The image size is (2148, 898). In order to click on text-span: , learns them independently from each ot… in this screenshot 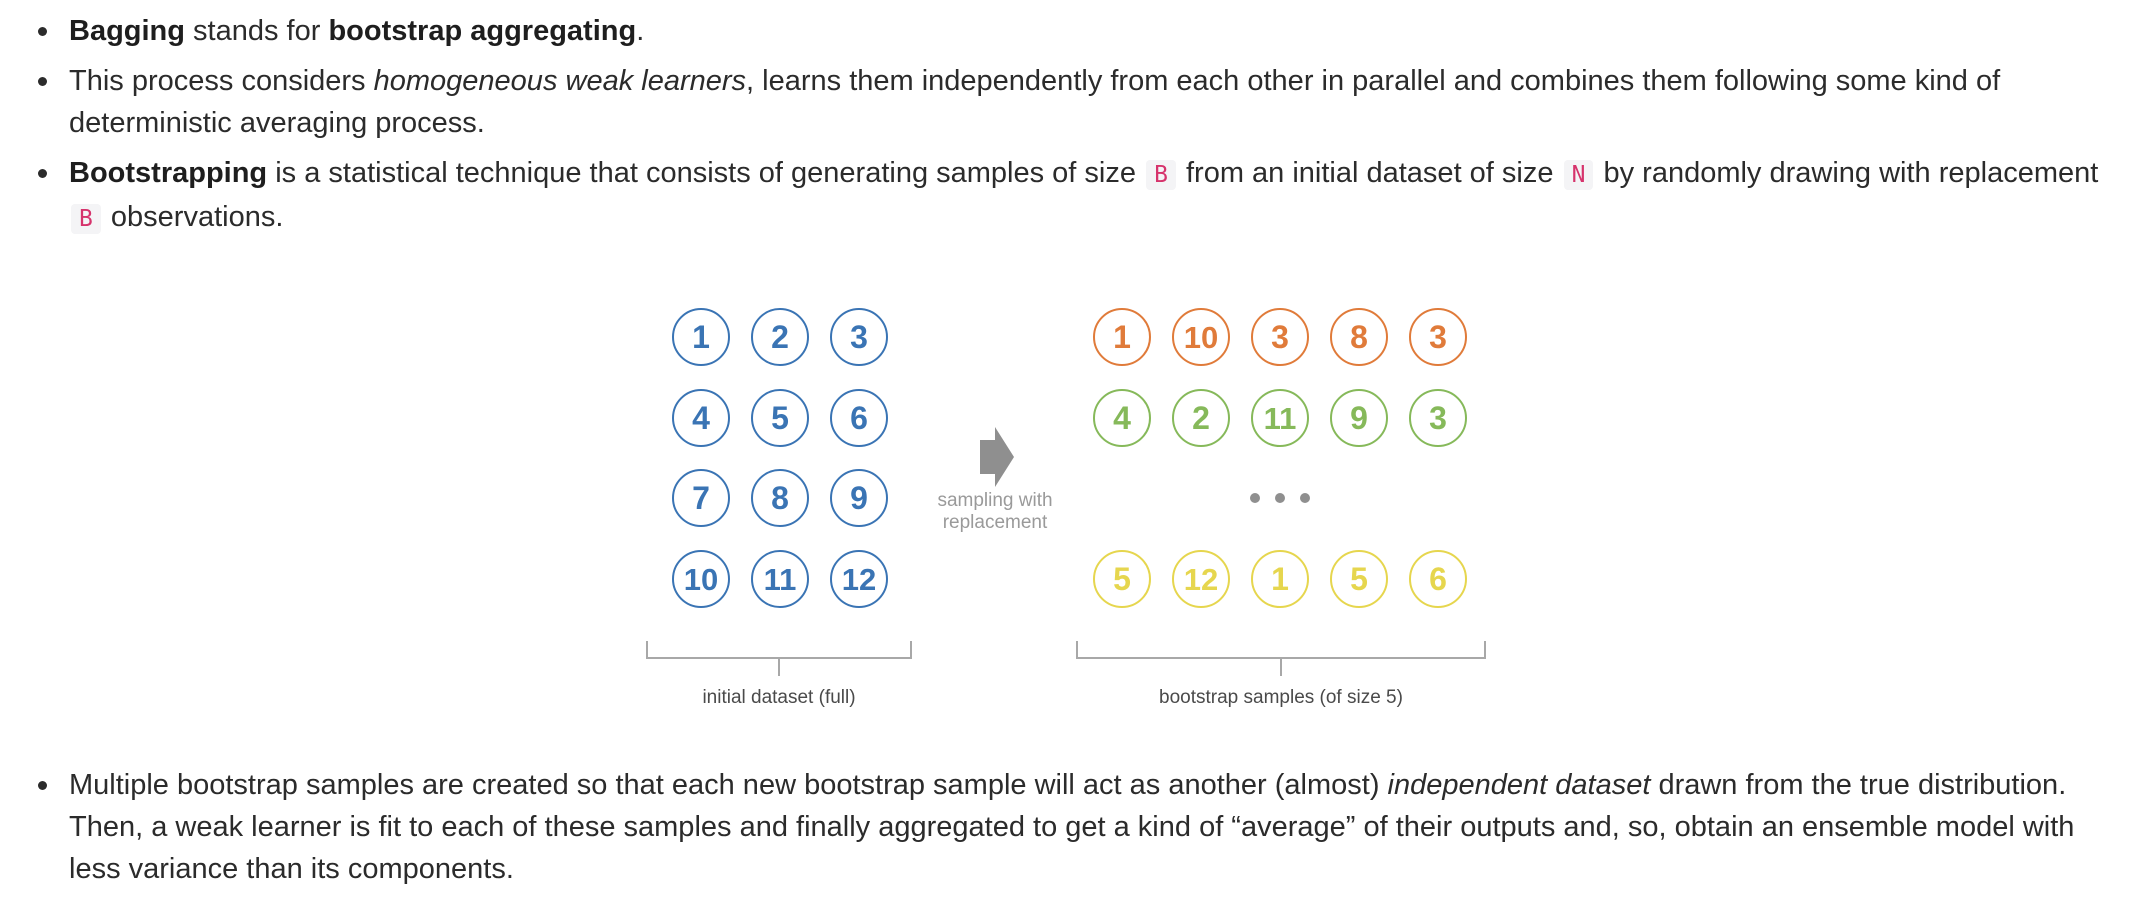, I will do `click(1035, 102)`.